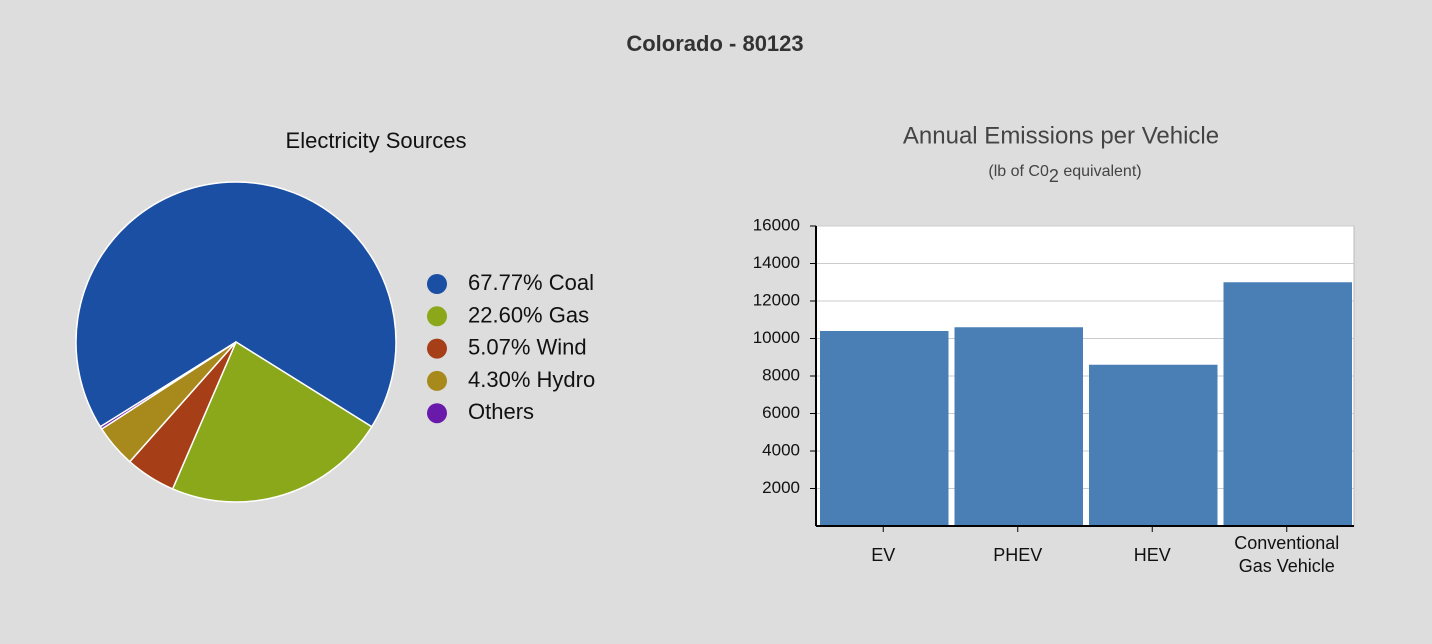 The width and height of the screenshot is (1432, 644). Describe the element at coordinates (1061, 135) in the screenshot. I see `bar-title: Annual Emissions per Vehicle` at that location.